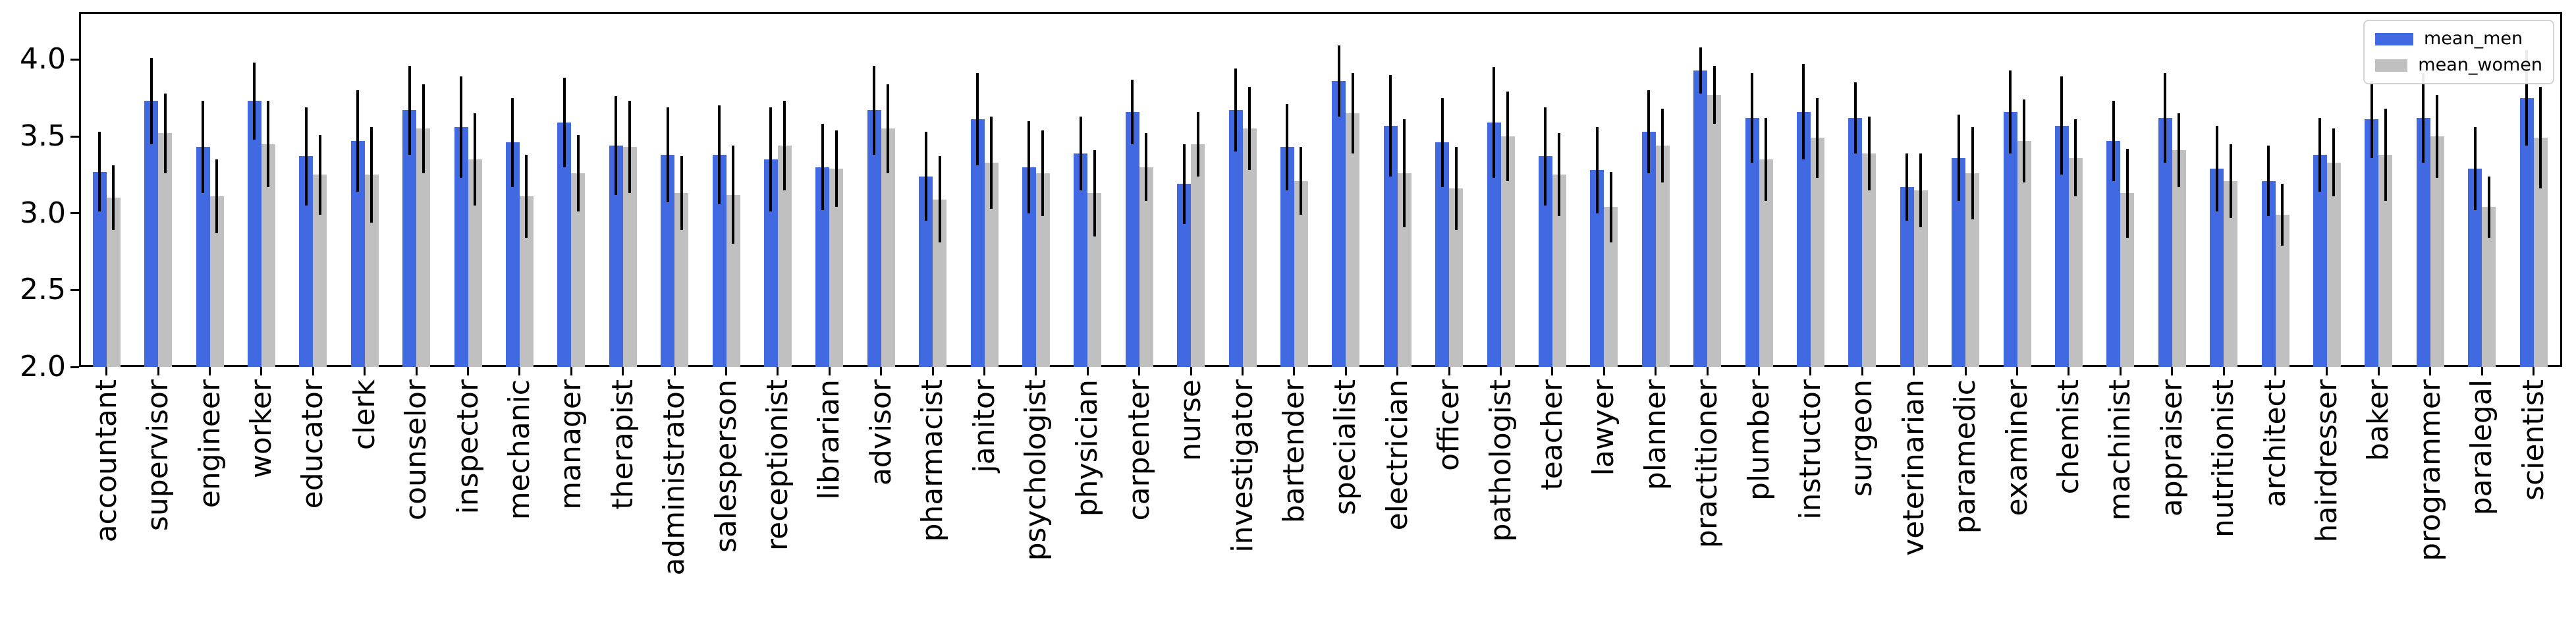 The image size is (2576, 635). Describe the element at coordinates (1965, 456) in the screenshot. I see `x-tick-label-paramedic: paramedic` at that location.